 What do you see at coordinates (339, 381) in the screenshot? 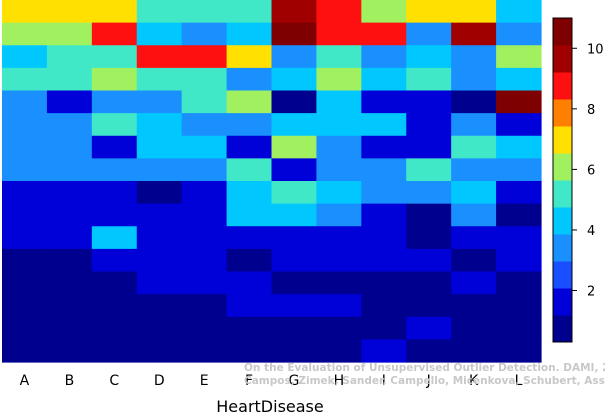
I see `x-tick-label: H` at bounding box center [339, 381].